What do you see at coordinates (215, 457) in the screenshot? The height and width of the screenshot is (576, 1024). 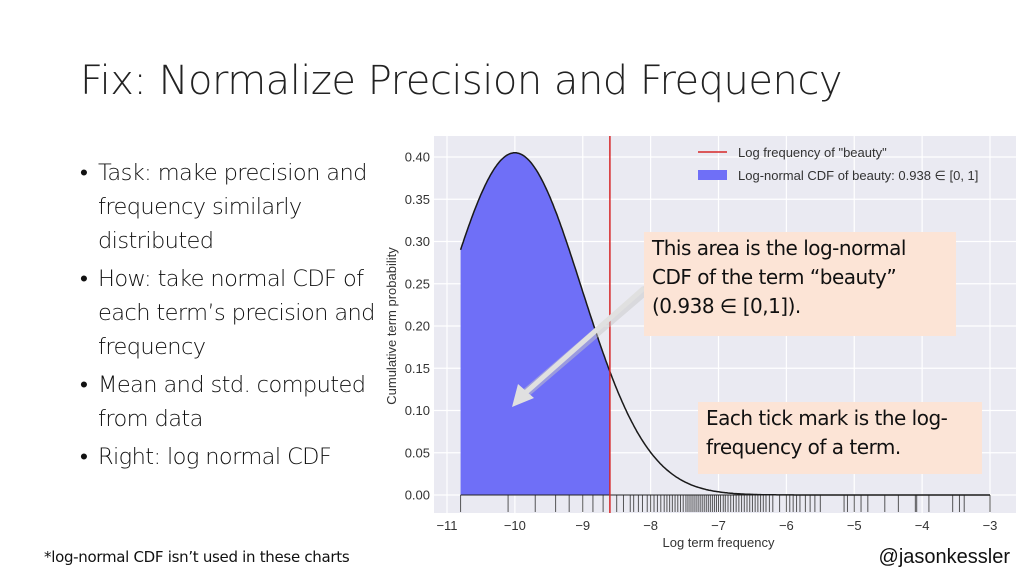 I see `bullet-text: Right: log normal CDF` at bounding box center [215, 457].